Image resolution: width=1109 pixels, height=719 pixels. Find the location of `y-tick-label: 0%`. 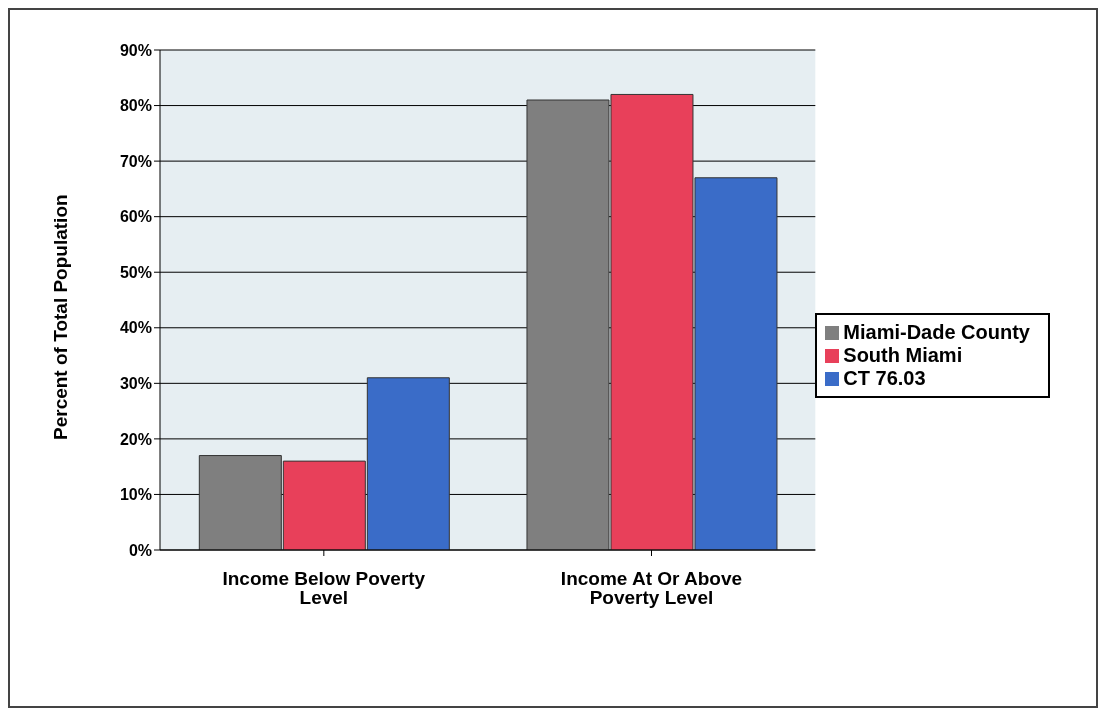

y-tick-label: 0% is located at coordinates (140, 550).